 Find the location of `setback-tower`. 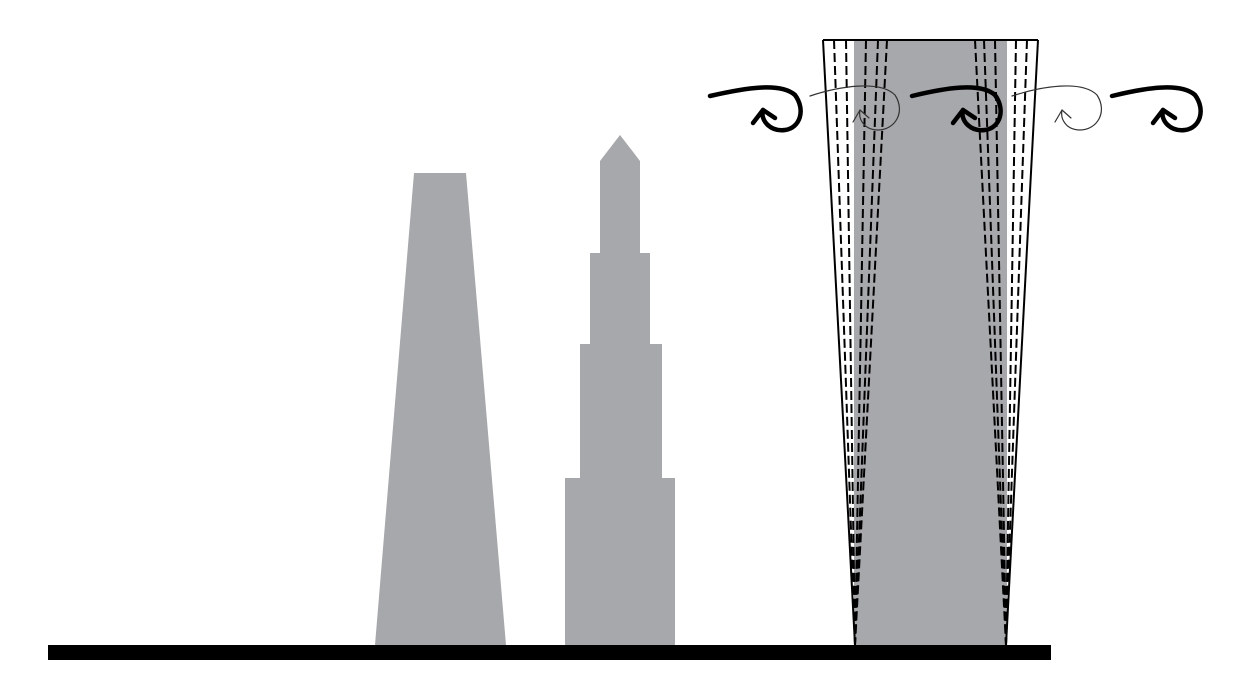

setback-tower is located at coordinates (620, 390).